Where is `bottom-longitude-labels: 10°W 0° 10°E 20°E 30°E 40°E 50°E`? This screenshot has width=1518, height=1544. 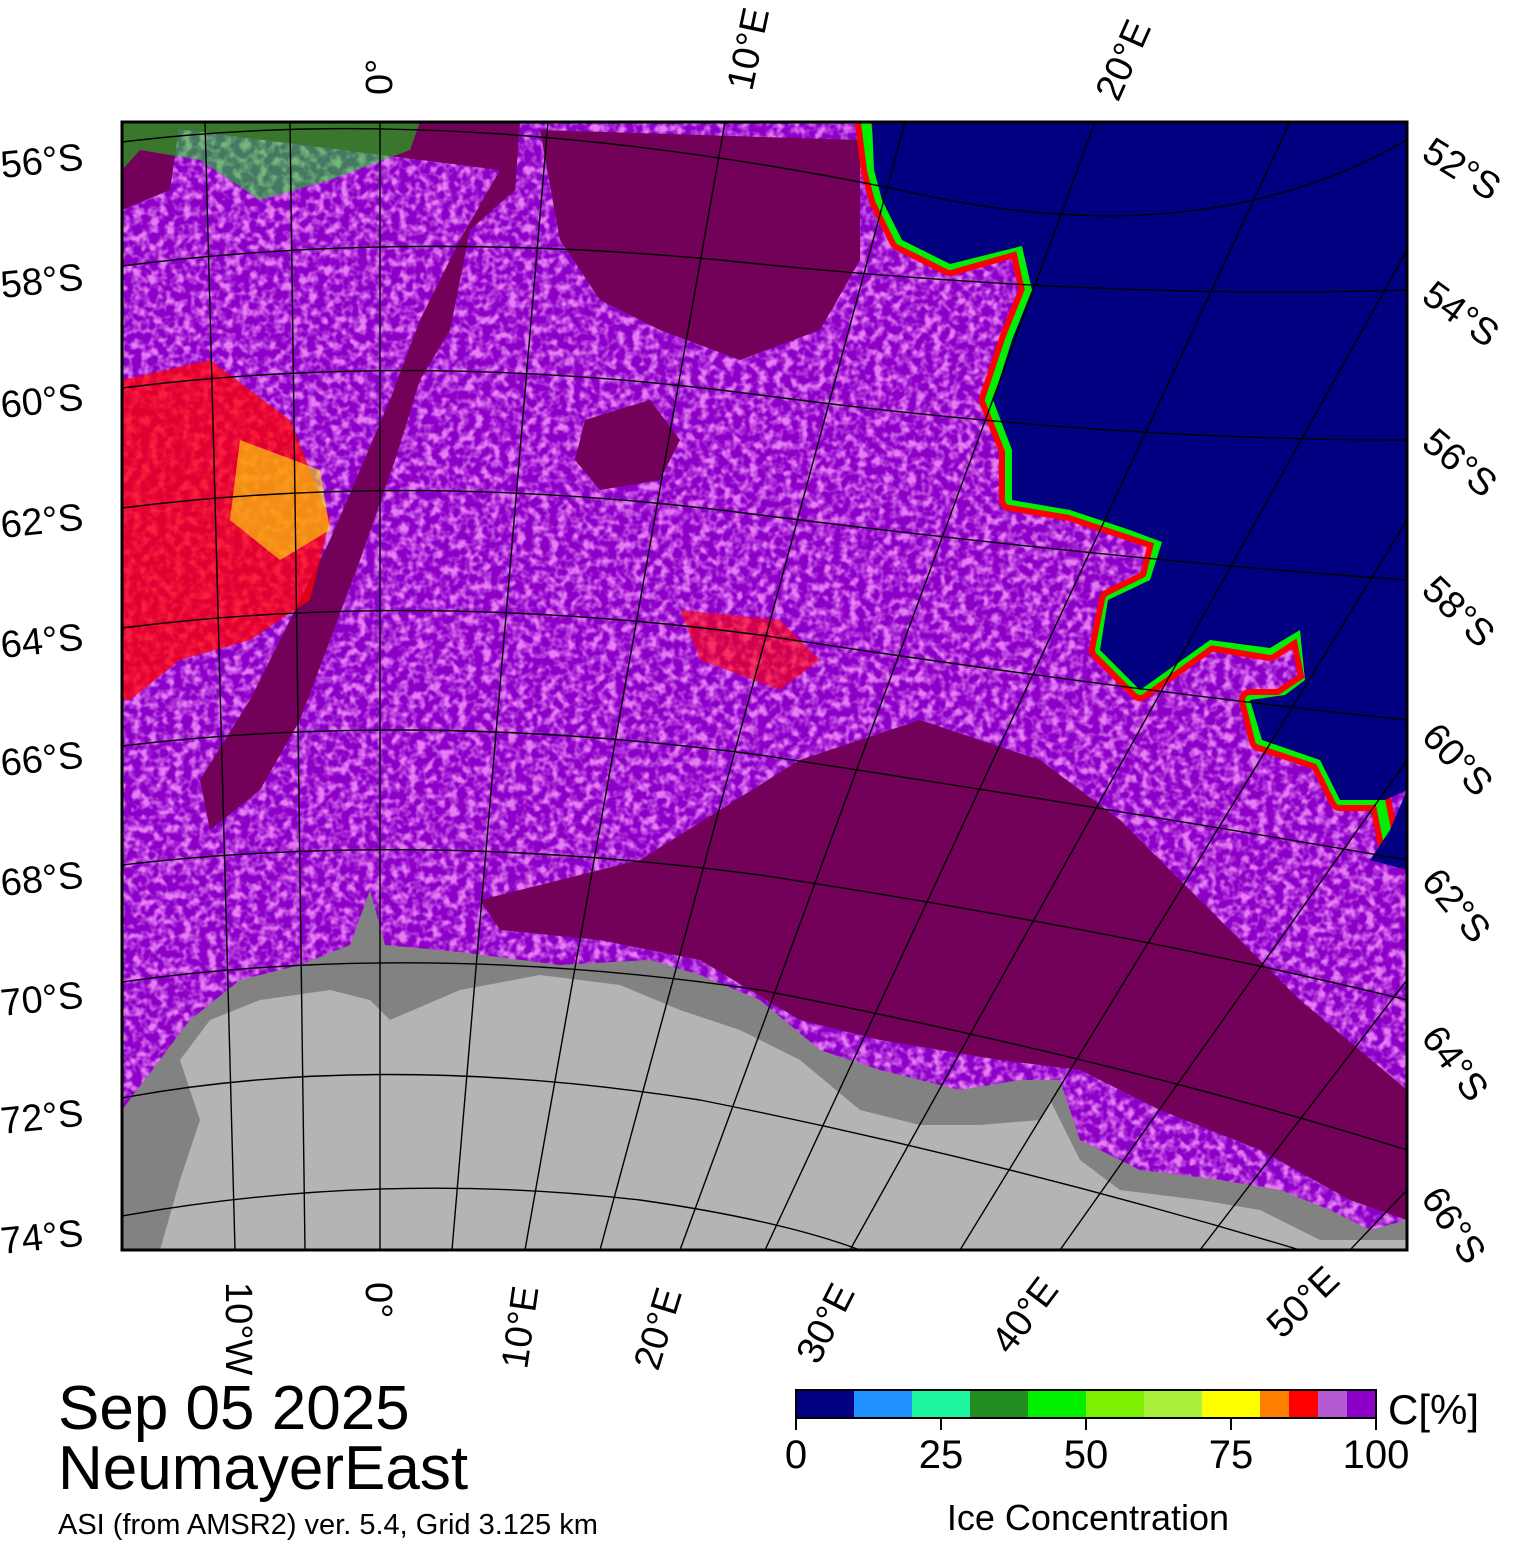
bottom-longitude-labels: 10°W 0° 10°E 20°E 30°E 40°E 50°E is located at coordinates (782, 1317).